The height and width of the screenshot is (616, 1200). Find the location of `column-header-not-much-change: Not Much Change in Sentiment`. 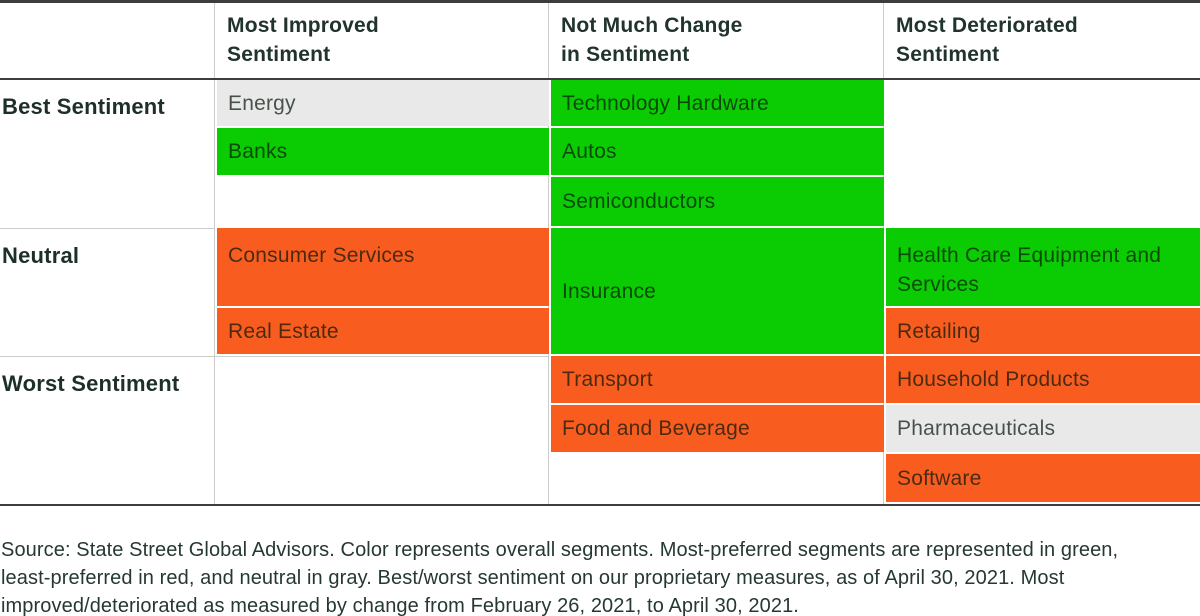

column-header-not-much-change: Not Much Change in Sentiment is located at coordinates (716, 40).